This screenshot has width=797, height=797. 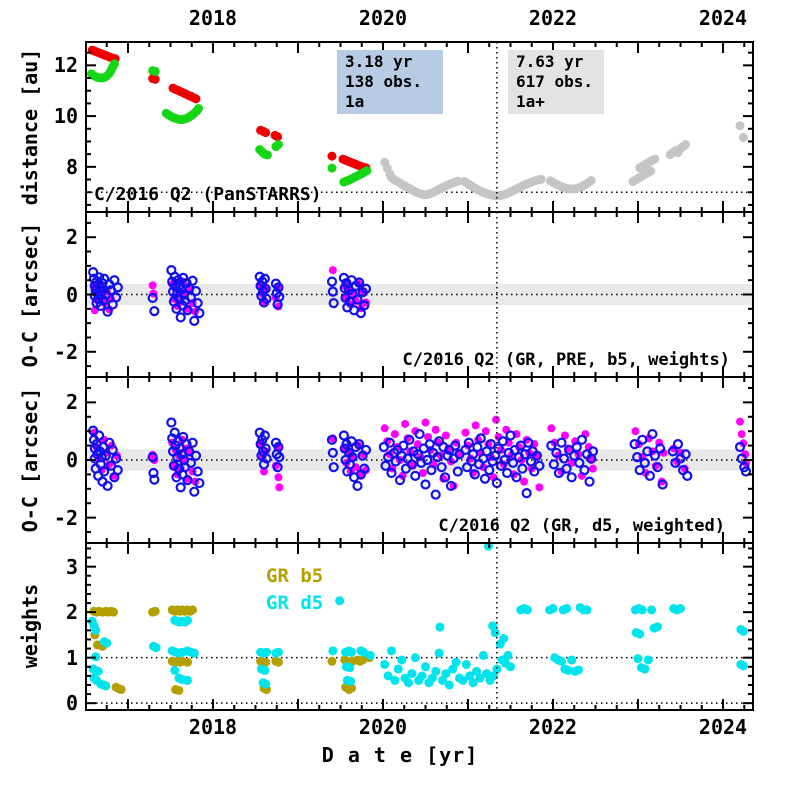 What do you see at coordinates (553, 727) in the screenshot?
I see `bottom-axis-label-2022: 2022` at bounding box center [553, 727].